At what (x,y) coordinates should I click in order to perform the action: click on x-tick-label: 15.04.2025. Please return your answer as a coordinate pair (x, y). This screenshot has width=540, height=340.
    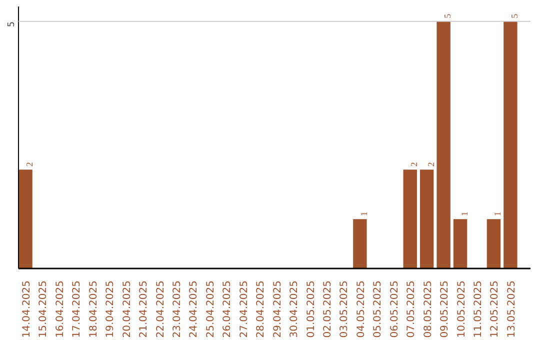
    Looking at the image, I should click on (44, 309).